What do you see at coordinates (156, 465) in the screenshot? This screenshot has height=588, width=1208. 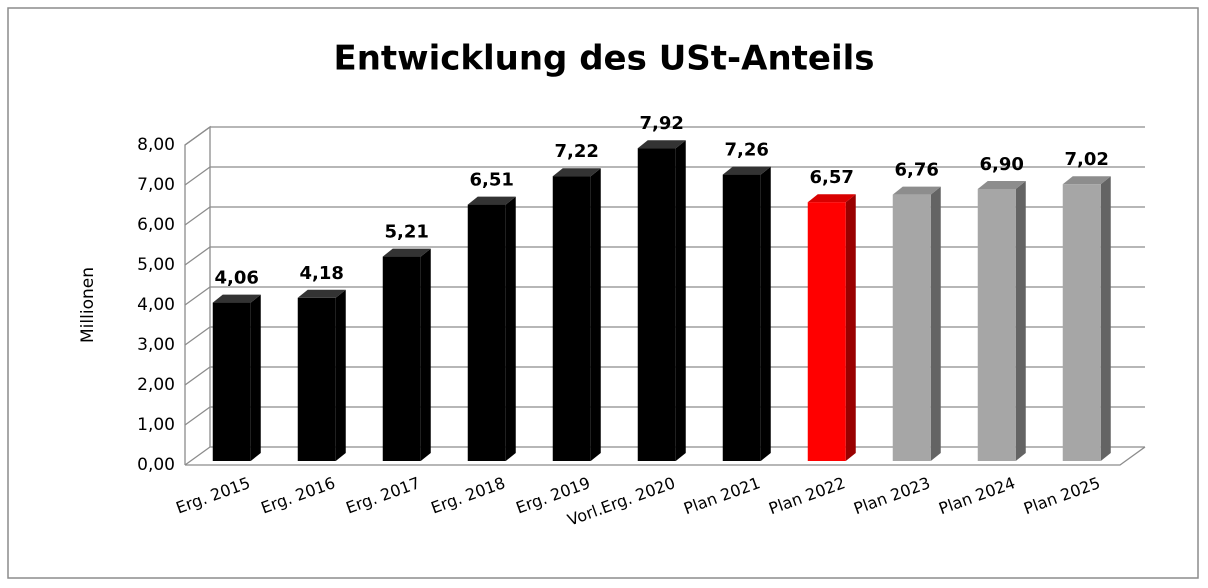 I see `y-tick-label: 0,00` at bounding box center [156, 465].